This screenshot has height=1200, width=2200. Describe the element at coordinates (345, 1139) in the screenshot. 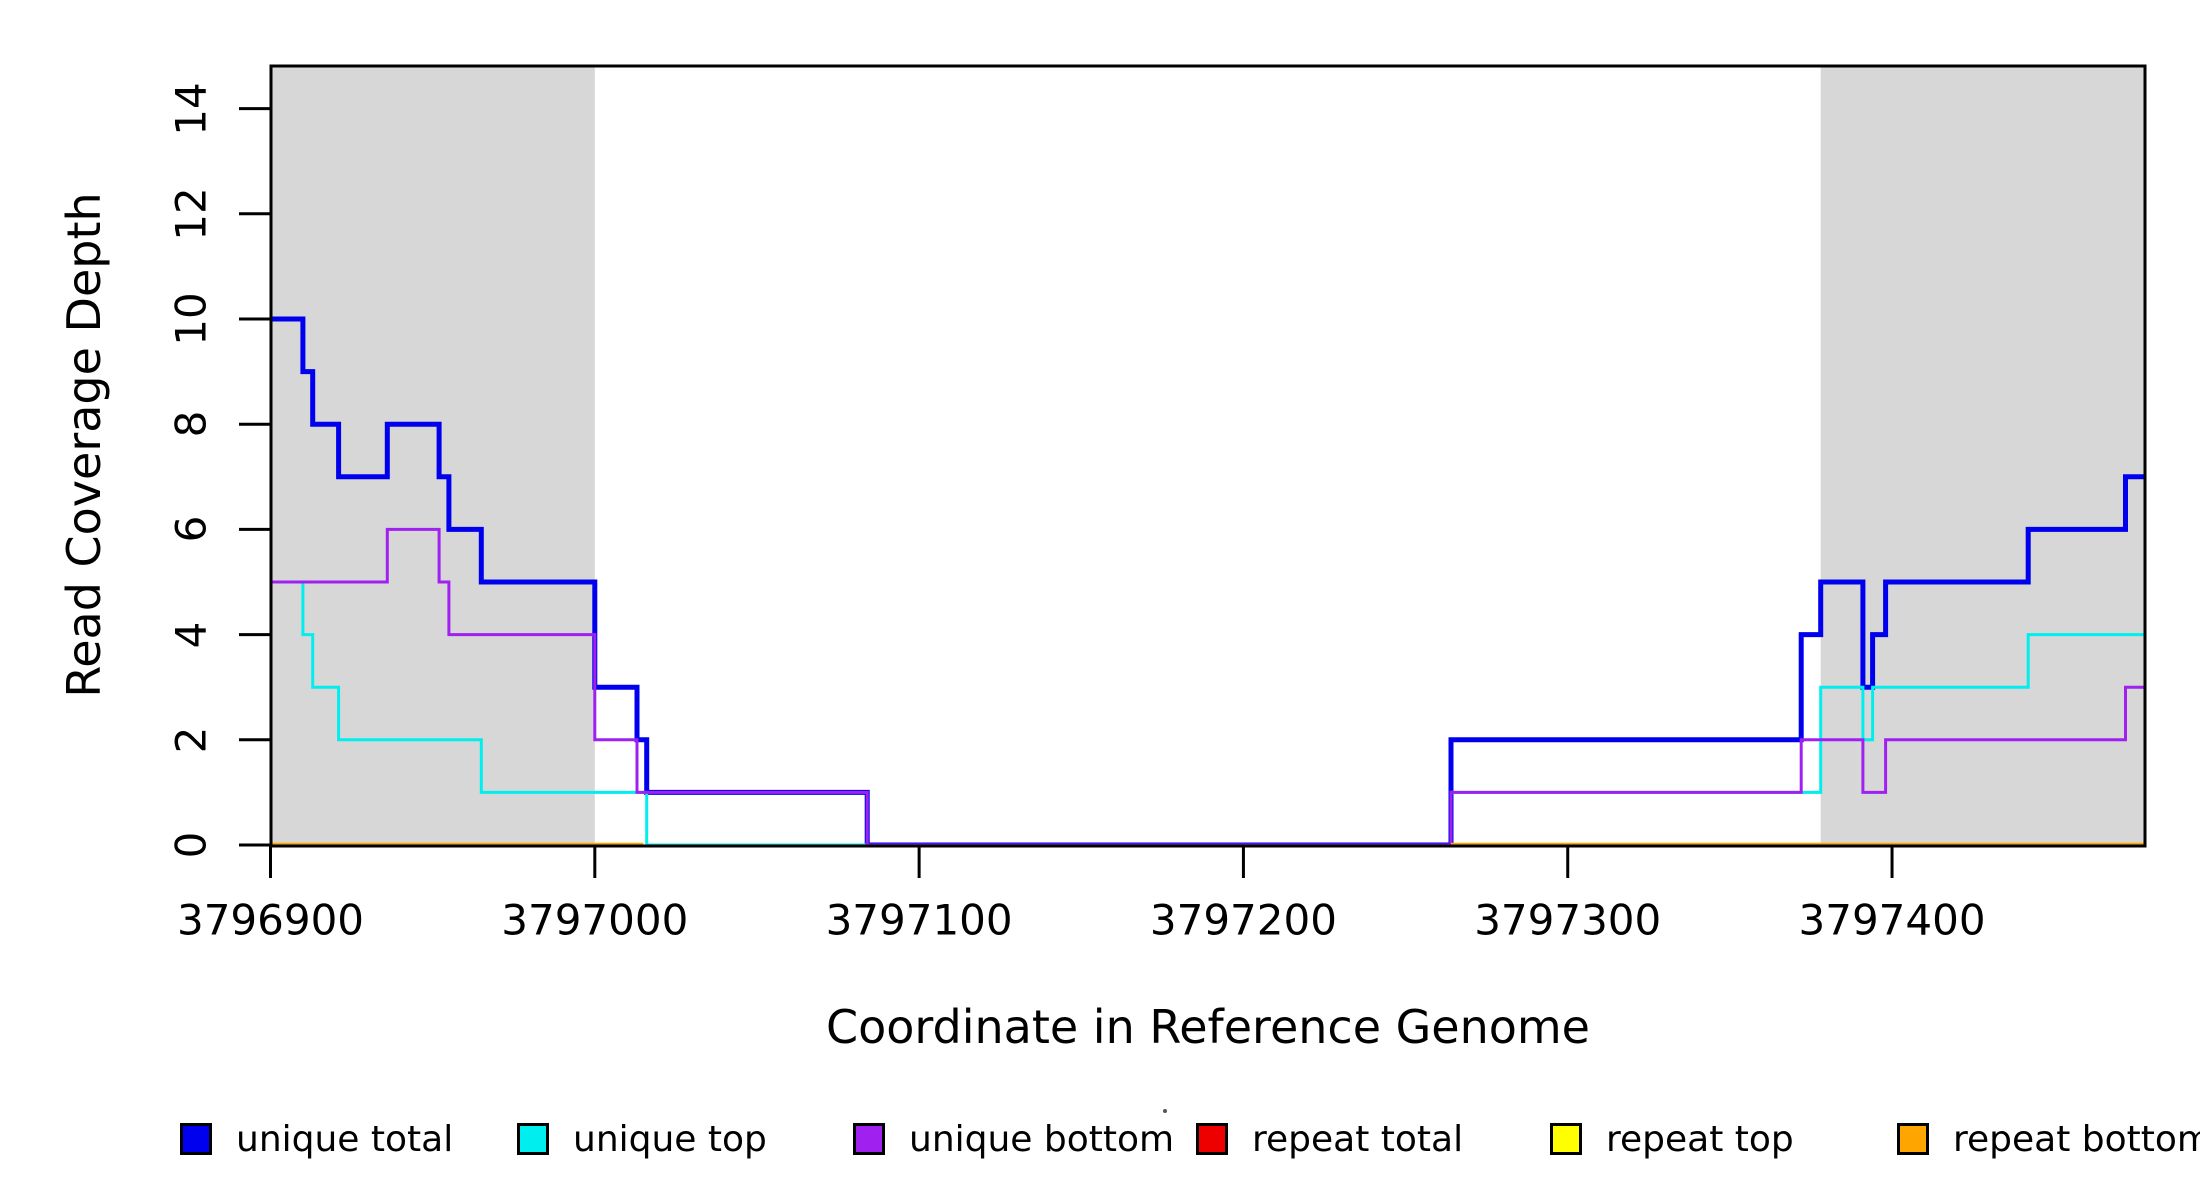

I see `legend-label: unique total` at that location.